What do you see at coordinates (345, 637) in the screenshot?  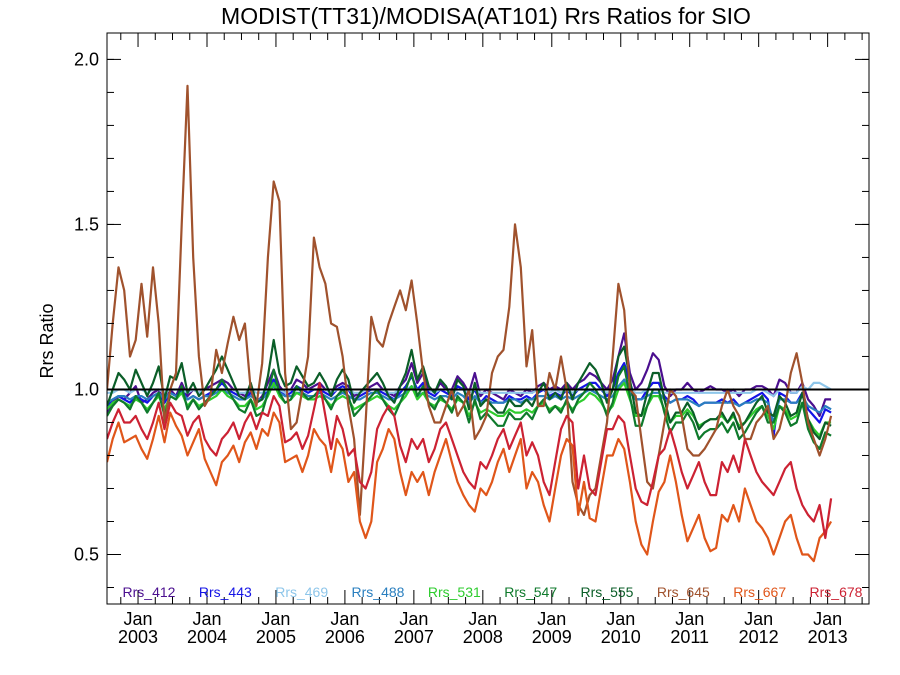 I see `x-tick-label-year: 2006` at bounding box center [345, 637].